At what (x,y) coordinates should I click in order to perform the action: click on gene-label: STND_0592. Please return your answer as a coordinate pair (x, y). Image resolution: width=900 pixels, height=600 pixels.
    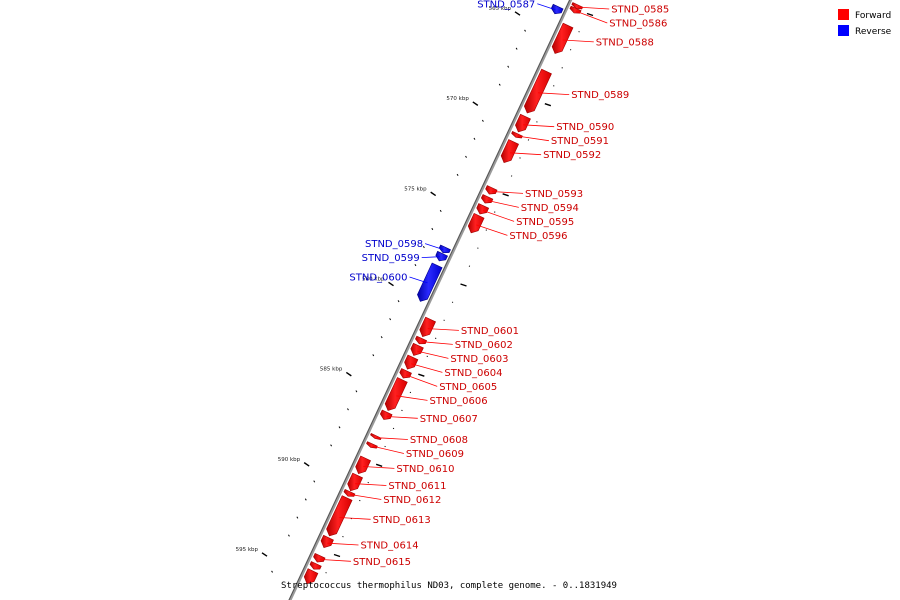
    Looking at the image, I should click on (572, 155).